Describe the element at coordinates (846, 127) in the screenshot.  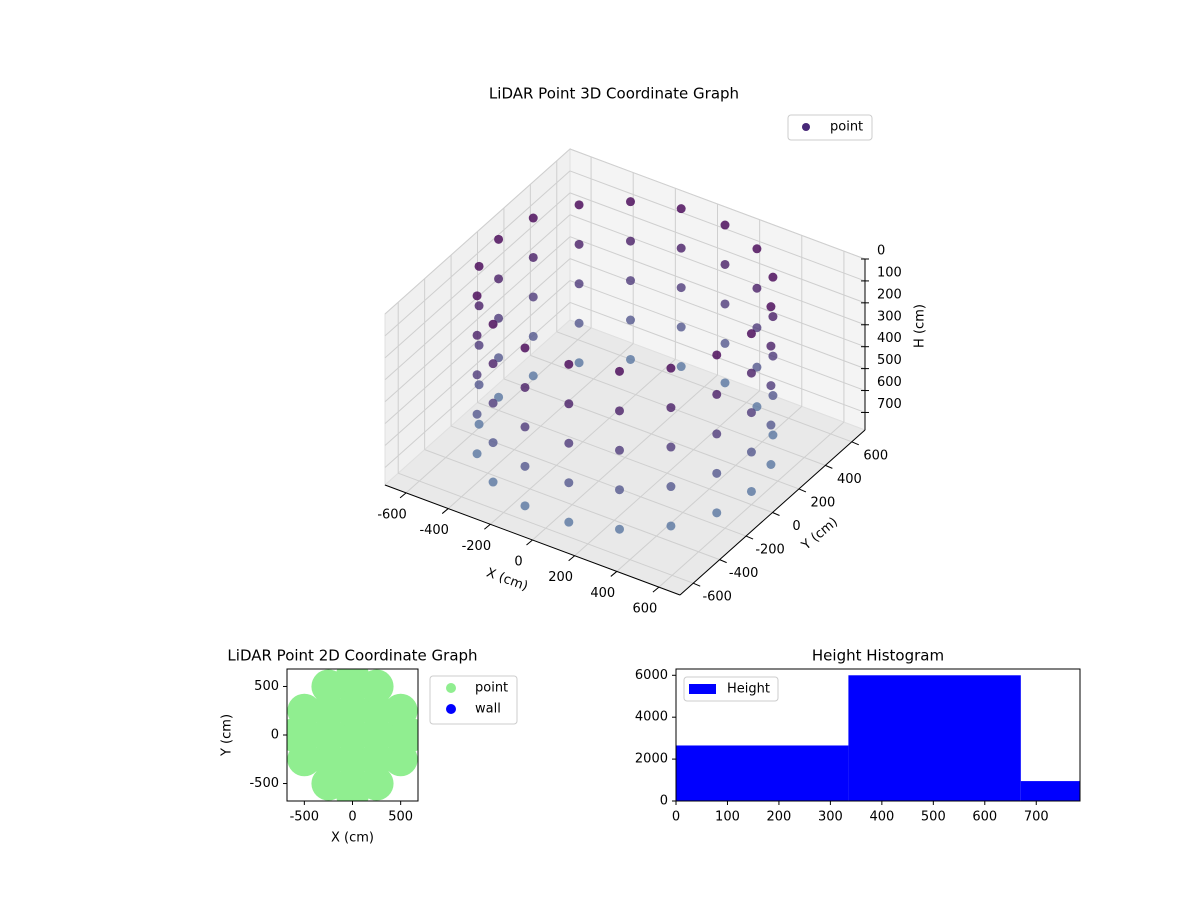
I see `legend-label: point` at that location.